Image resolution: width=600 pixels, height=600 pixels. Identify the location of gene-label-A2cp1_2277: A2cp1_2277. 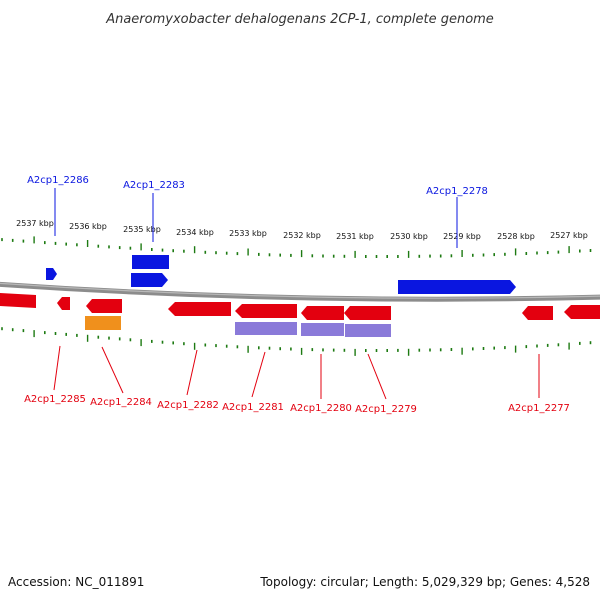
(539, 408).